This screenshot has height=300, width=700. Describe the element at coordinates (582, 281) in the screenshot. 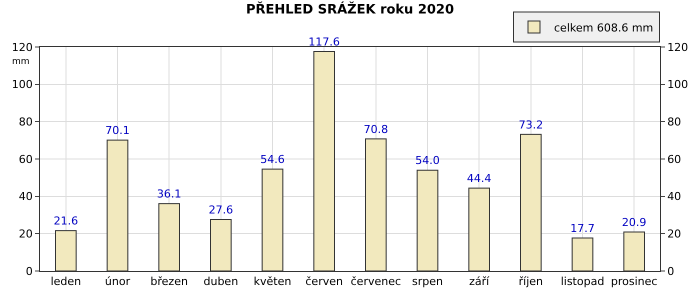

I see `x-tick-label: listopad` at that location.